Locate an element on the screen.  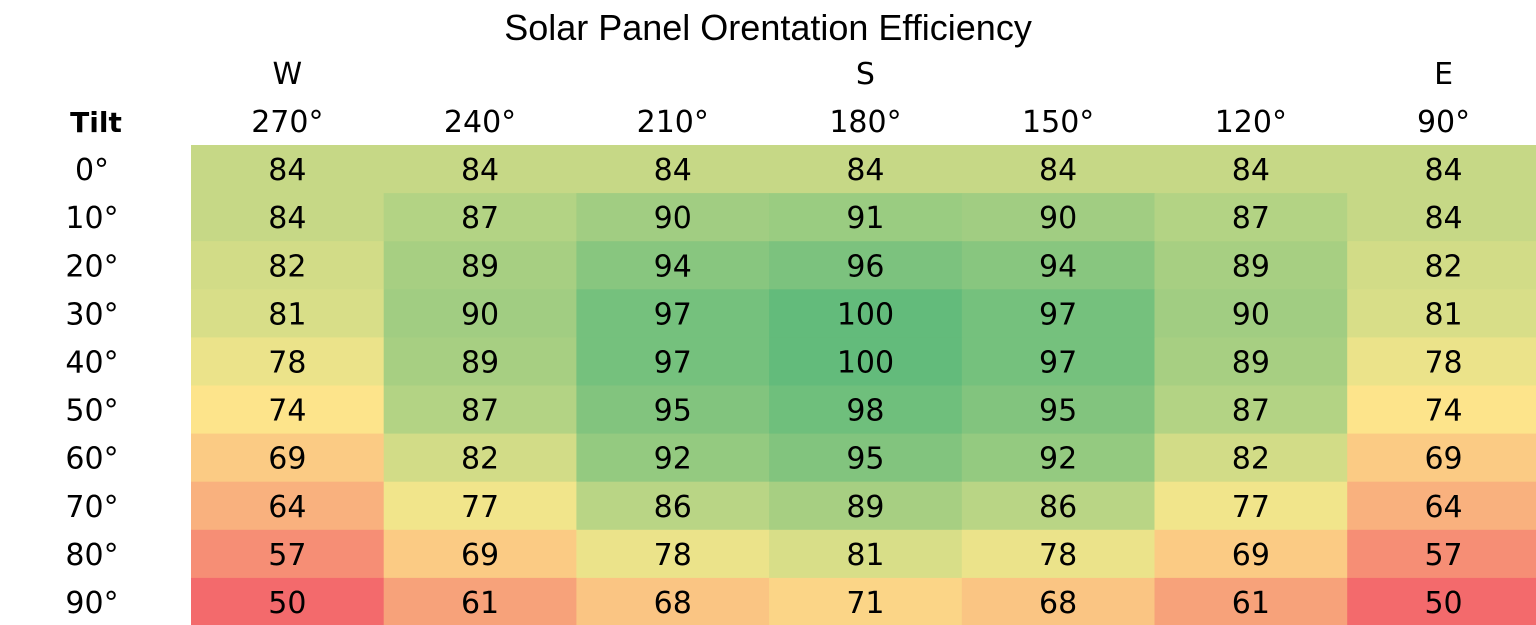
column-header: 120° is located at coordinates (1251, 122).